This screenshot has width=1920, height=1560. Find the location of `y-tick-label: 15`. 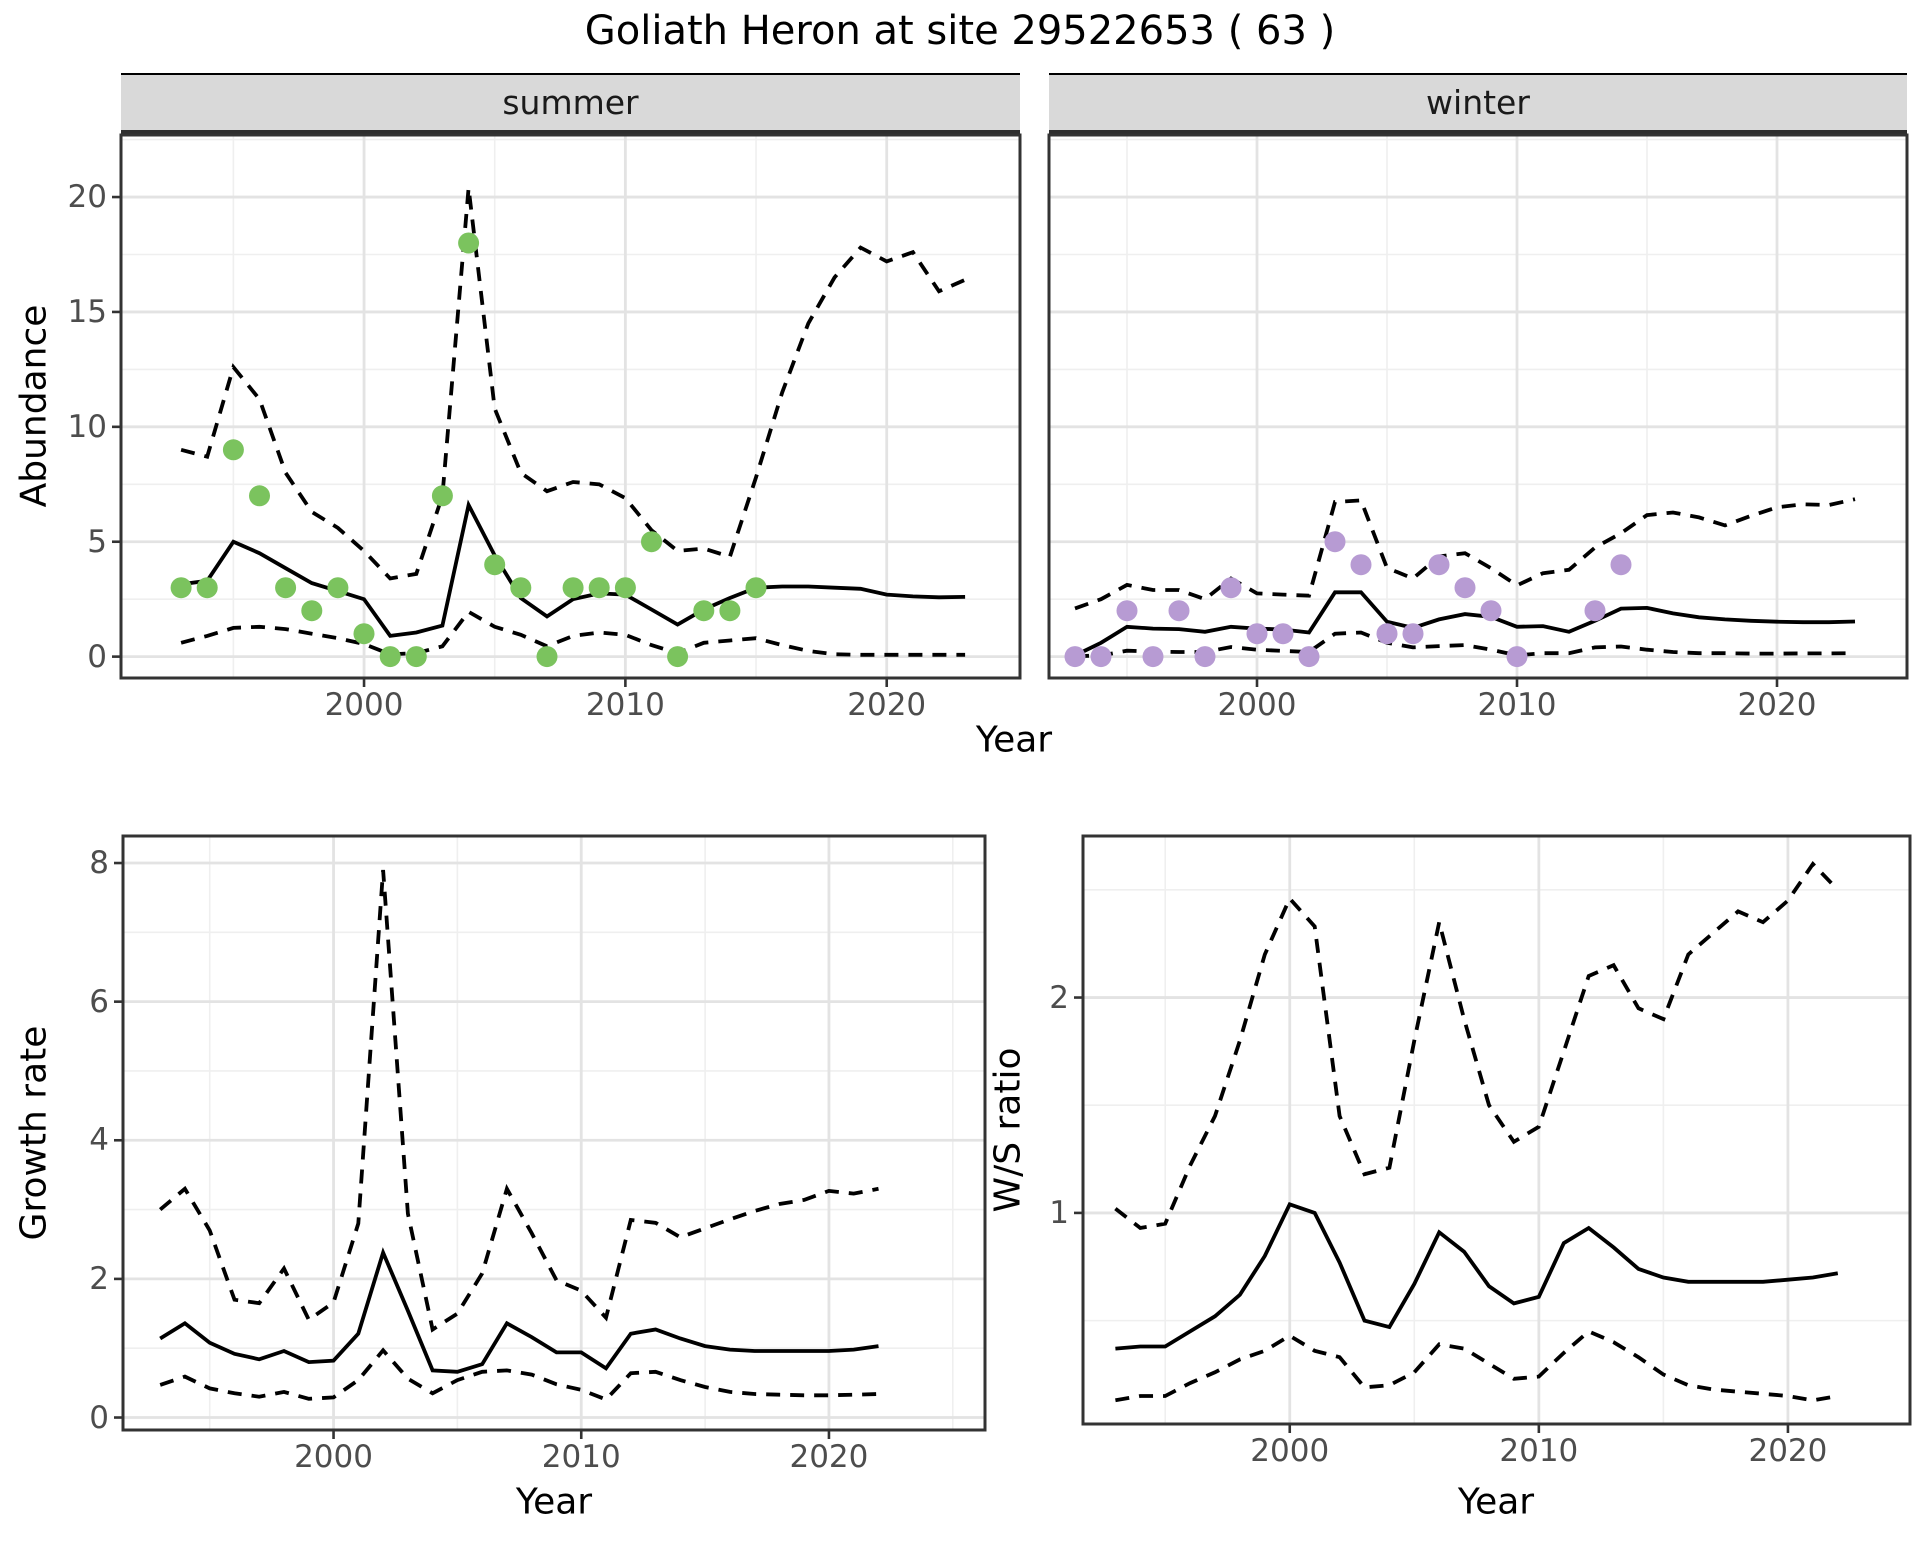

y-tick-label: 15 is located at coordinates (87, 311).